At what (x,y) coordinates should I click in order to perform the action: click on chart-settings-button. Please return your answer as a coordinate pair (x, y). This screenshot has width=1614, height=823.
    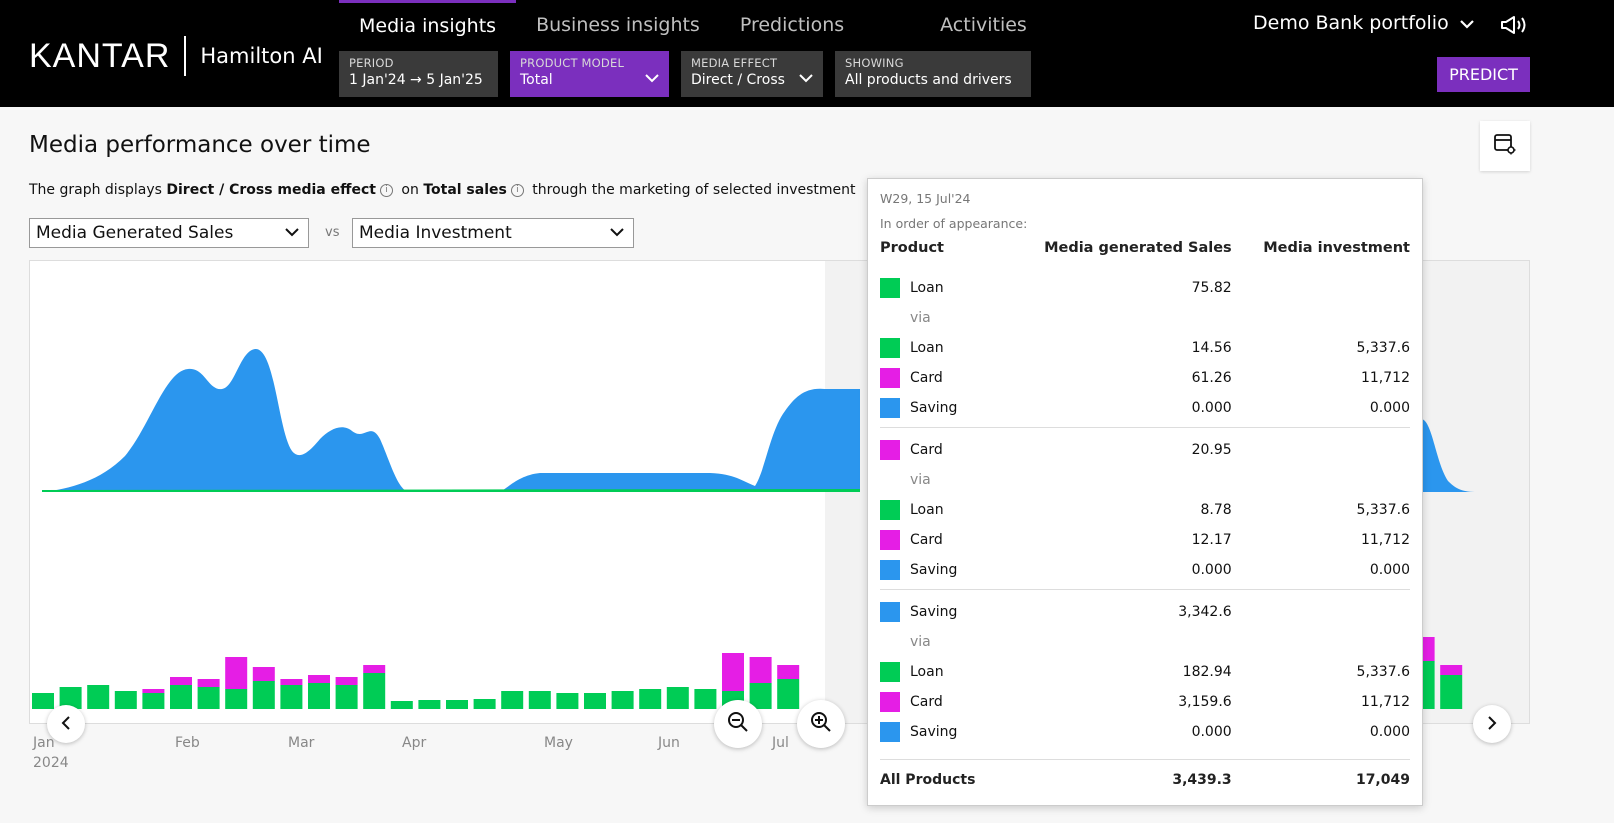
    Looking at the image, I should click on (1505, 146).